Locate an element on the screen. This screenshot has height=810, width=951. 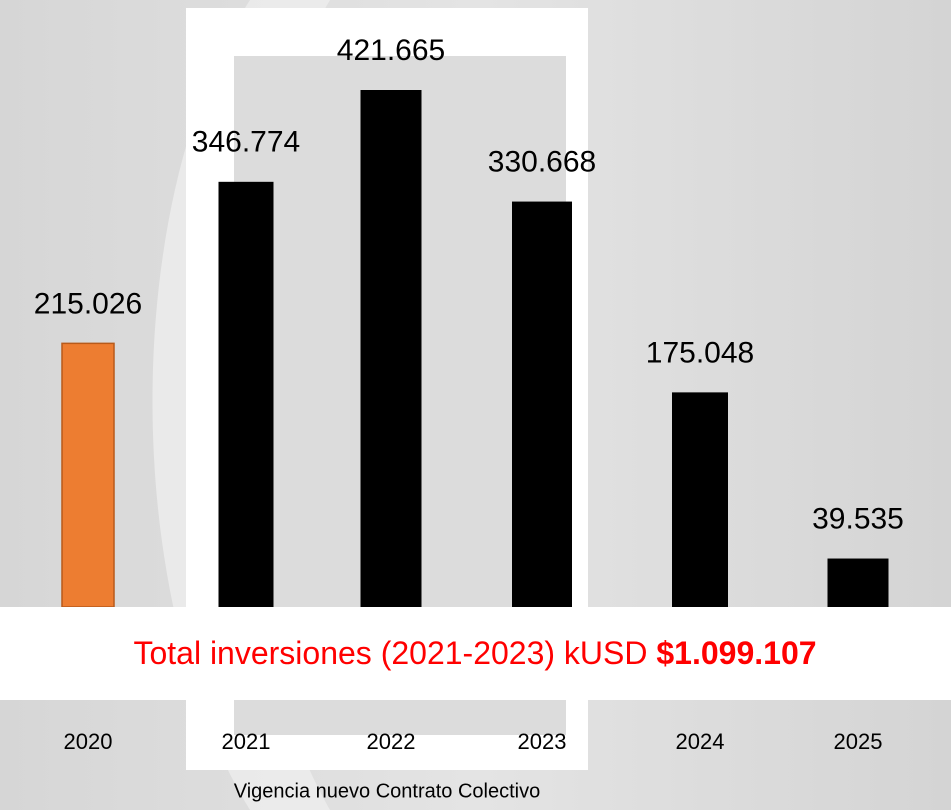
x-tick-label: 2021 is located at coordinates (246, 741).